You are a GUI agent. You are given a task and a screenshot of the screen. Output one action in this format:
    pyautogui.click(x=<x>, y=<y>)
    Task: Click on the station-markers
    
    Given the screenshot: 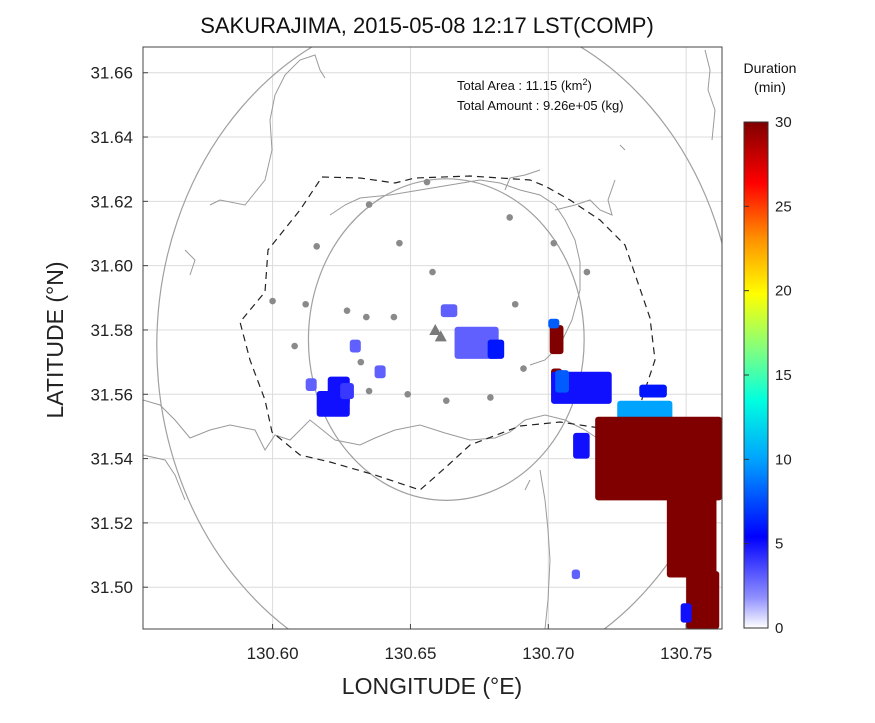 What is the action you would take?
    pyautogui.click(x=430, y=291)
    